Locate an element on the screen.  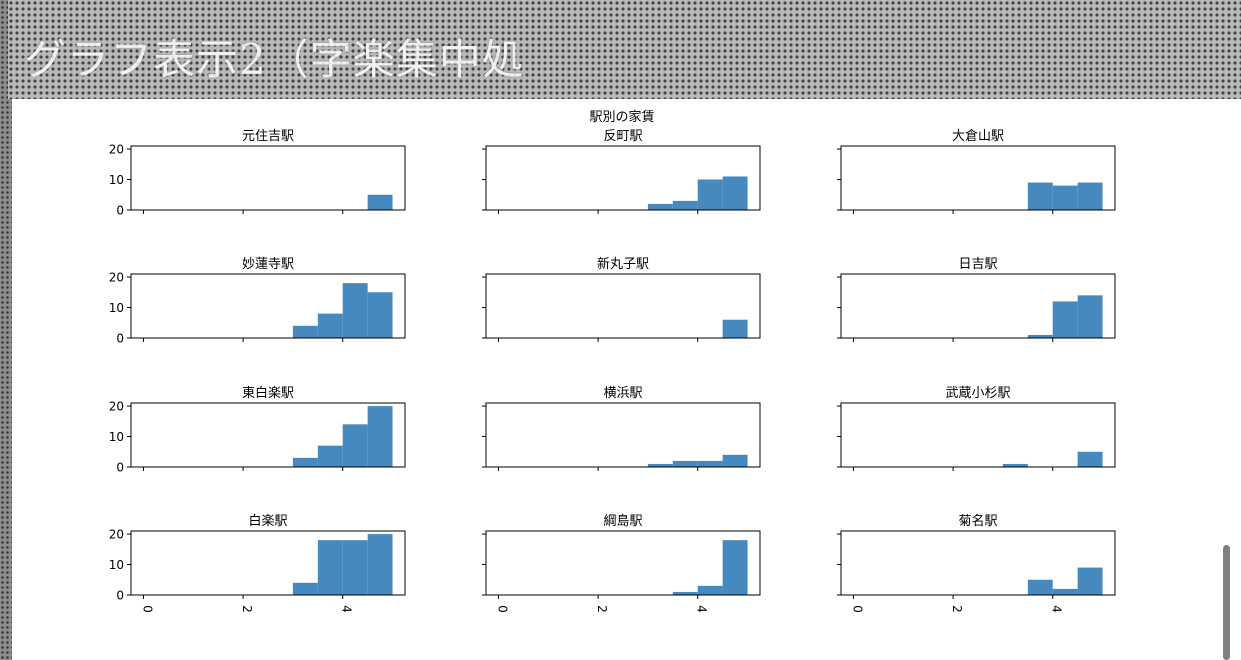
panel-title: 横浜駅 is located at coordinates (622, 393).